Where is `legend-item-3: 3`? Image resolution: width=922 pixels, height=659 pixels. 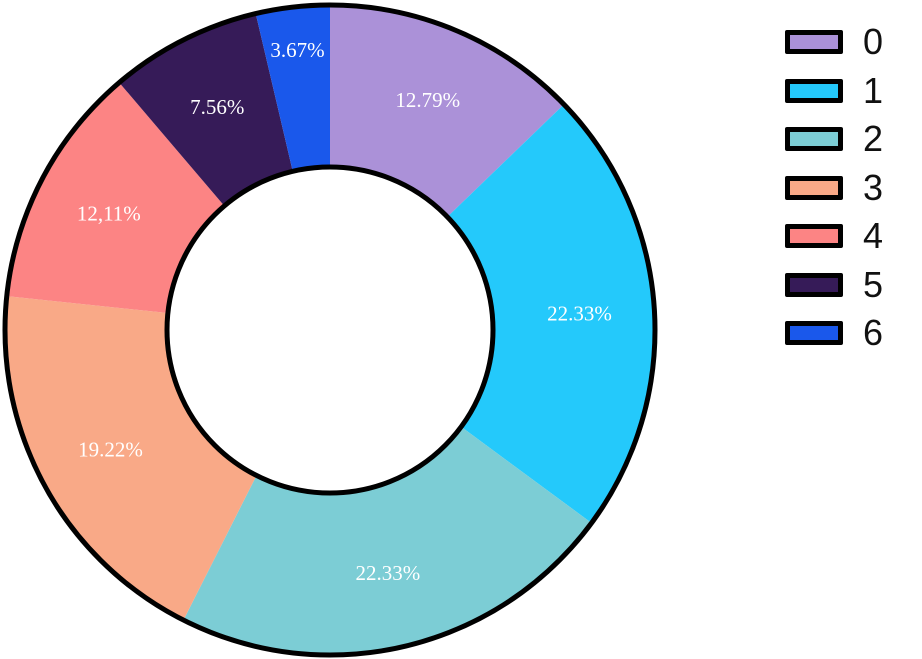
legend-item-3: 3 is located at coordinates (834, 188).